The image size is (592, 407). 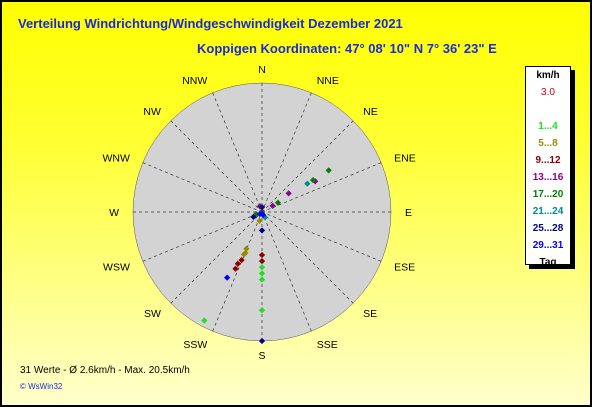 I want to click on direction-label-wsw: WSW, so click(x=116, y=268).